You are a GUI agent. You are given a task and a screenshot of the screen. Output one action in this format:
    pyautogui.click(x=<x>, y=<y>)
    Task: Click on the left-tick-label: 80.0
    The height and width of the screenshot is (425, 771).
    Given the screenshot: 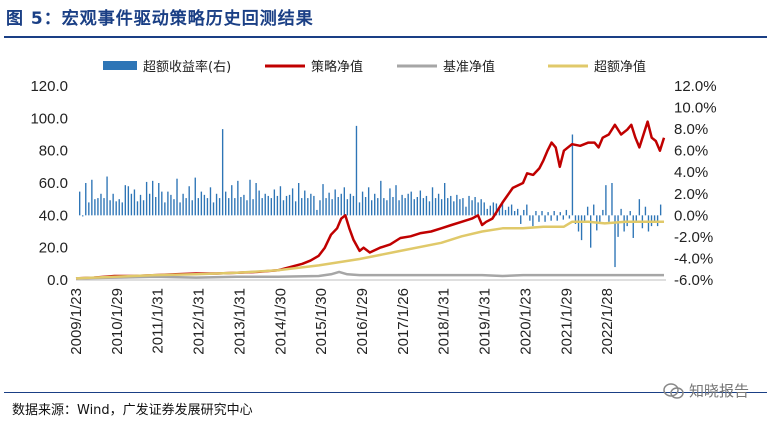 What is the action you would take?
    pyautogui.click(x=53, y=151)
    